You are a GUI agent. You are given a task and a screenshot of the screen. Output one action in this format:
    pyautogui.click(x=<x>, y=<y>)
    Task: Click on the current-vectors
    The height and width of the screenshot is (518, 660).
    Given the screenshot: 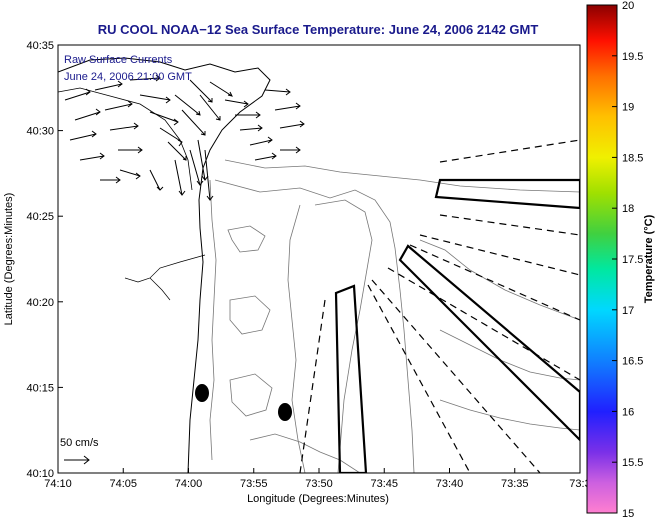 What is the action you would take?
    pyautogui.click(x=184, y=137)
    